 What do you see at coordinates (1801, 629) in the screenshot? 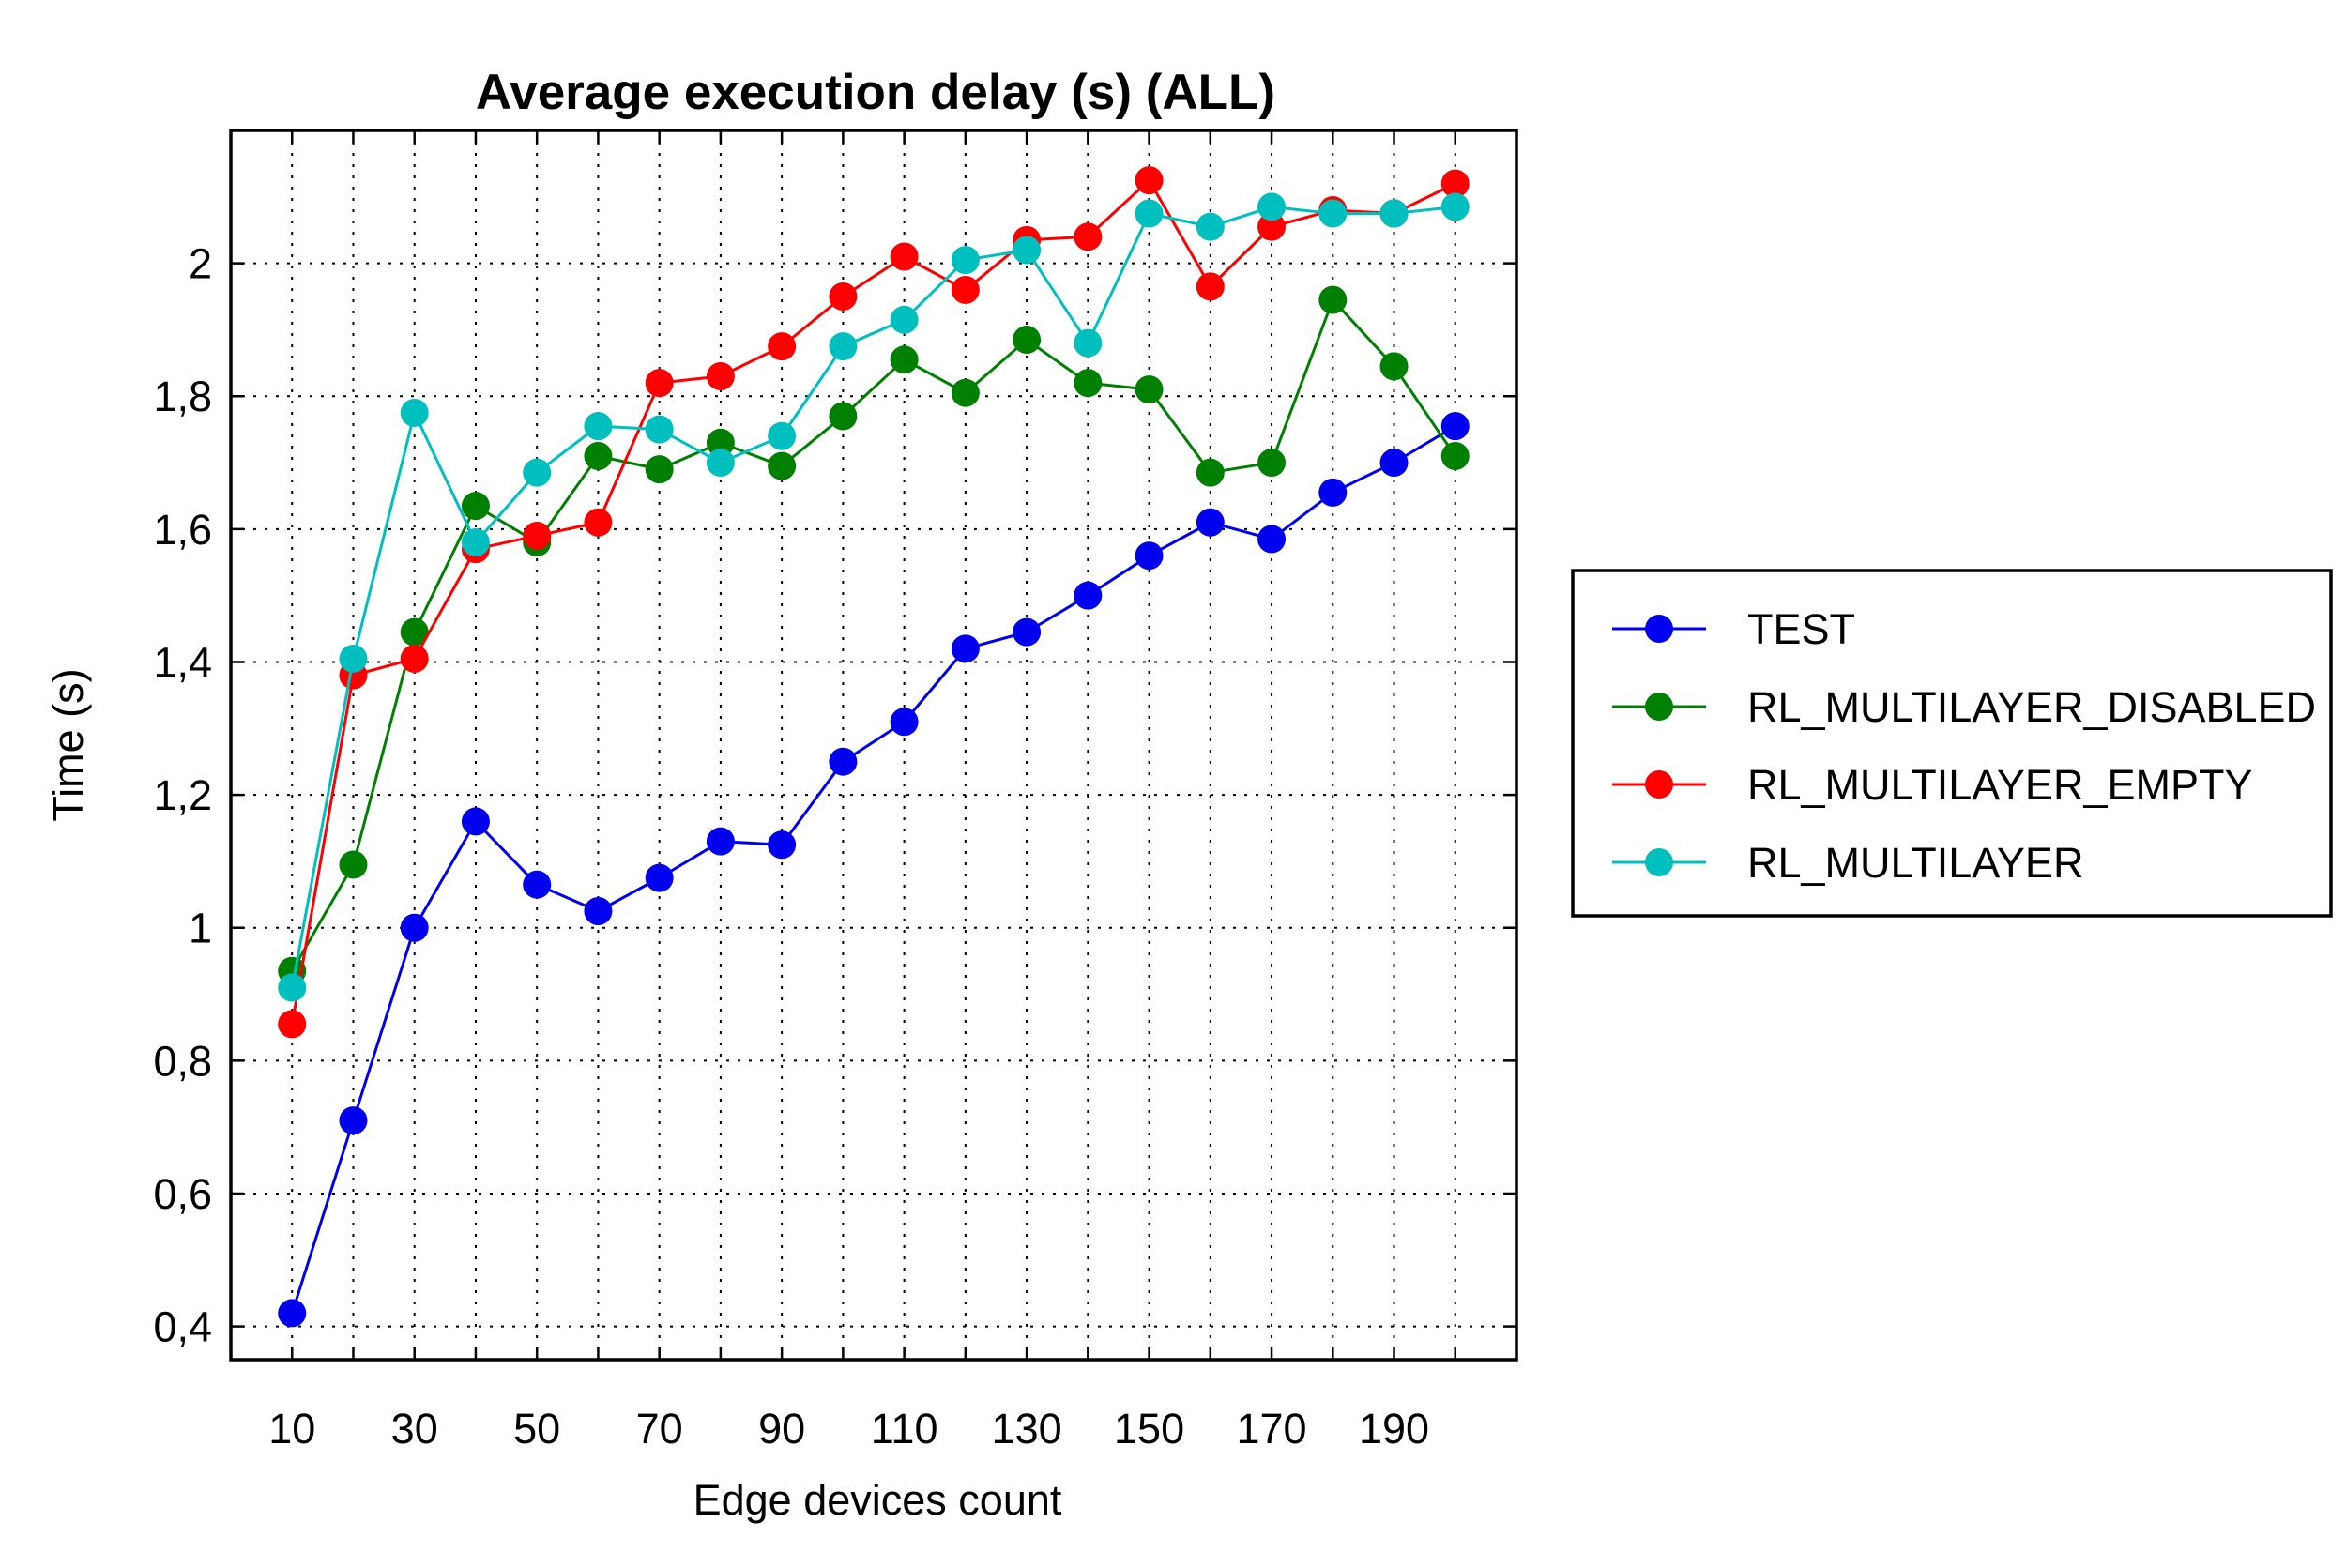
I see `legend-label: TEST` at bounding box center [1801, 629].